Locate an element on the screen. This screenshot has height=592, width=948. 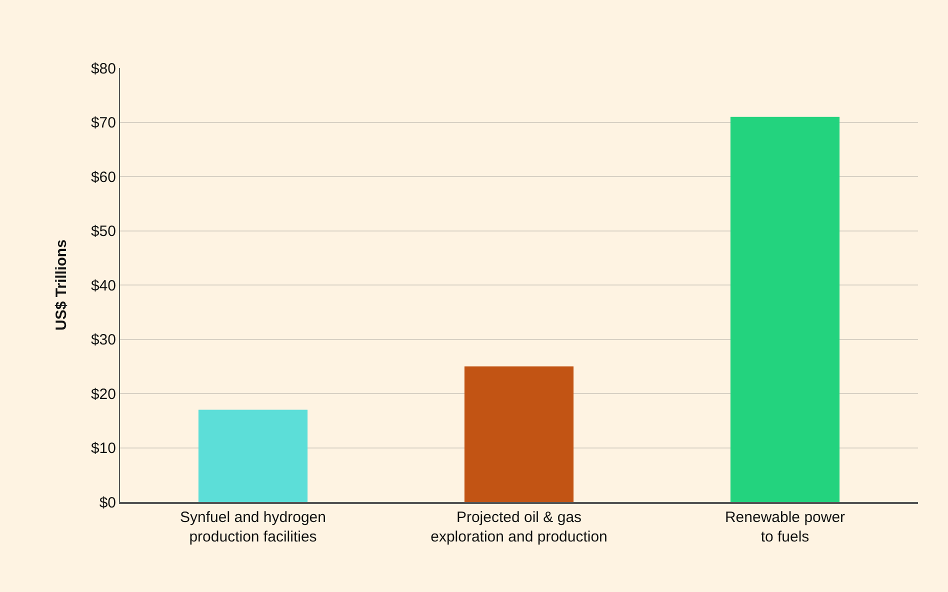
y-tick-label: $30 is located at coordinates (103, 340).